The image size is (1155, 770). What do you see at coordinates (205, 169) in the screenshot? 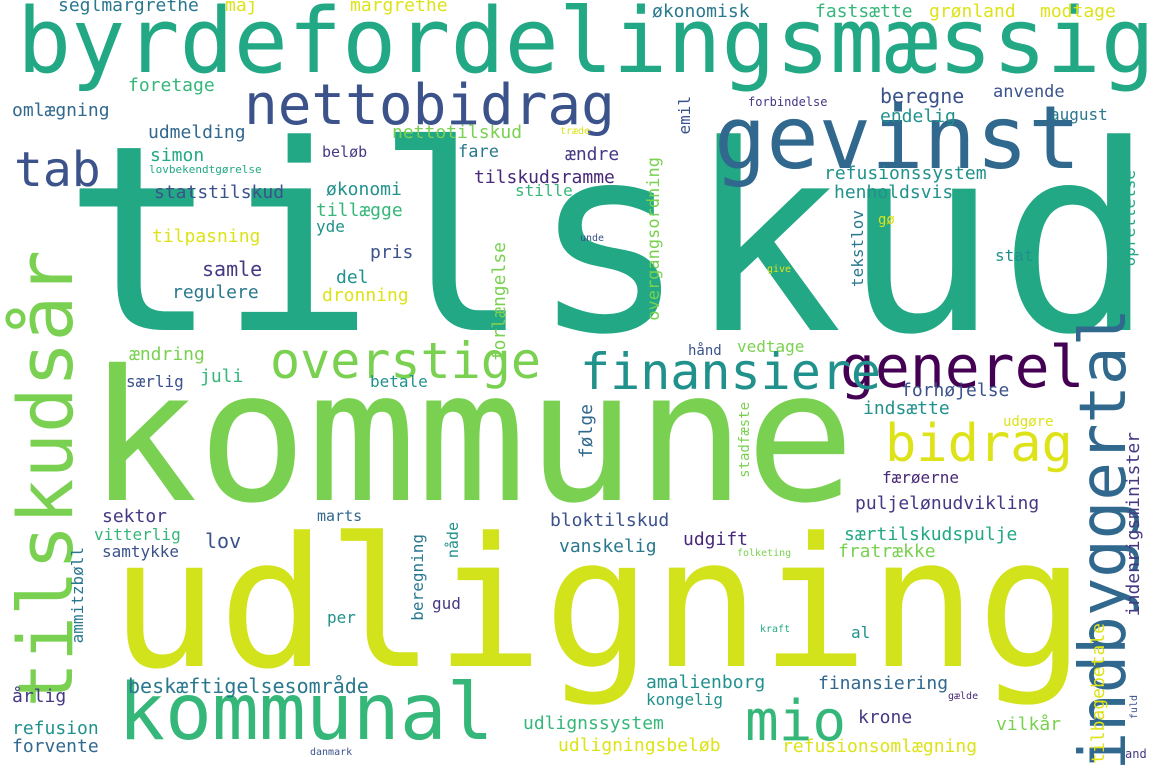
I see `word-lovbekendtgoerelse: lovbekendtgørelse` at bounding box center [205, 169].